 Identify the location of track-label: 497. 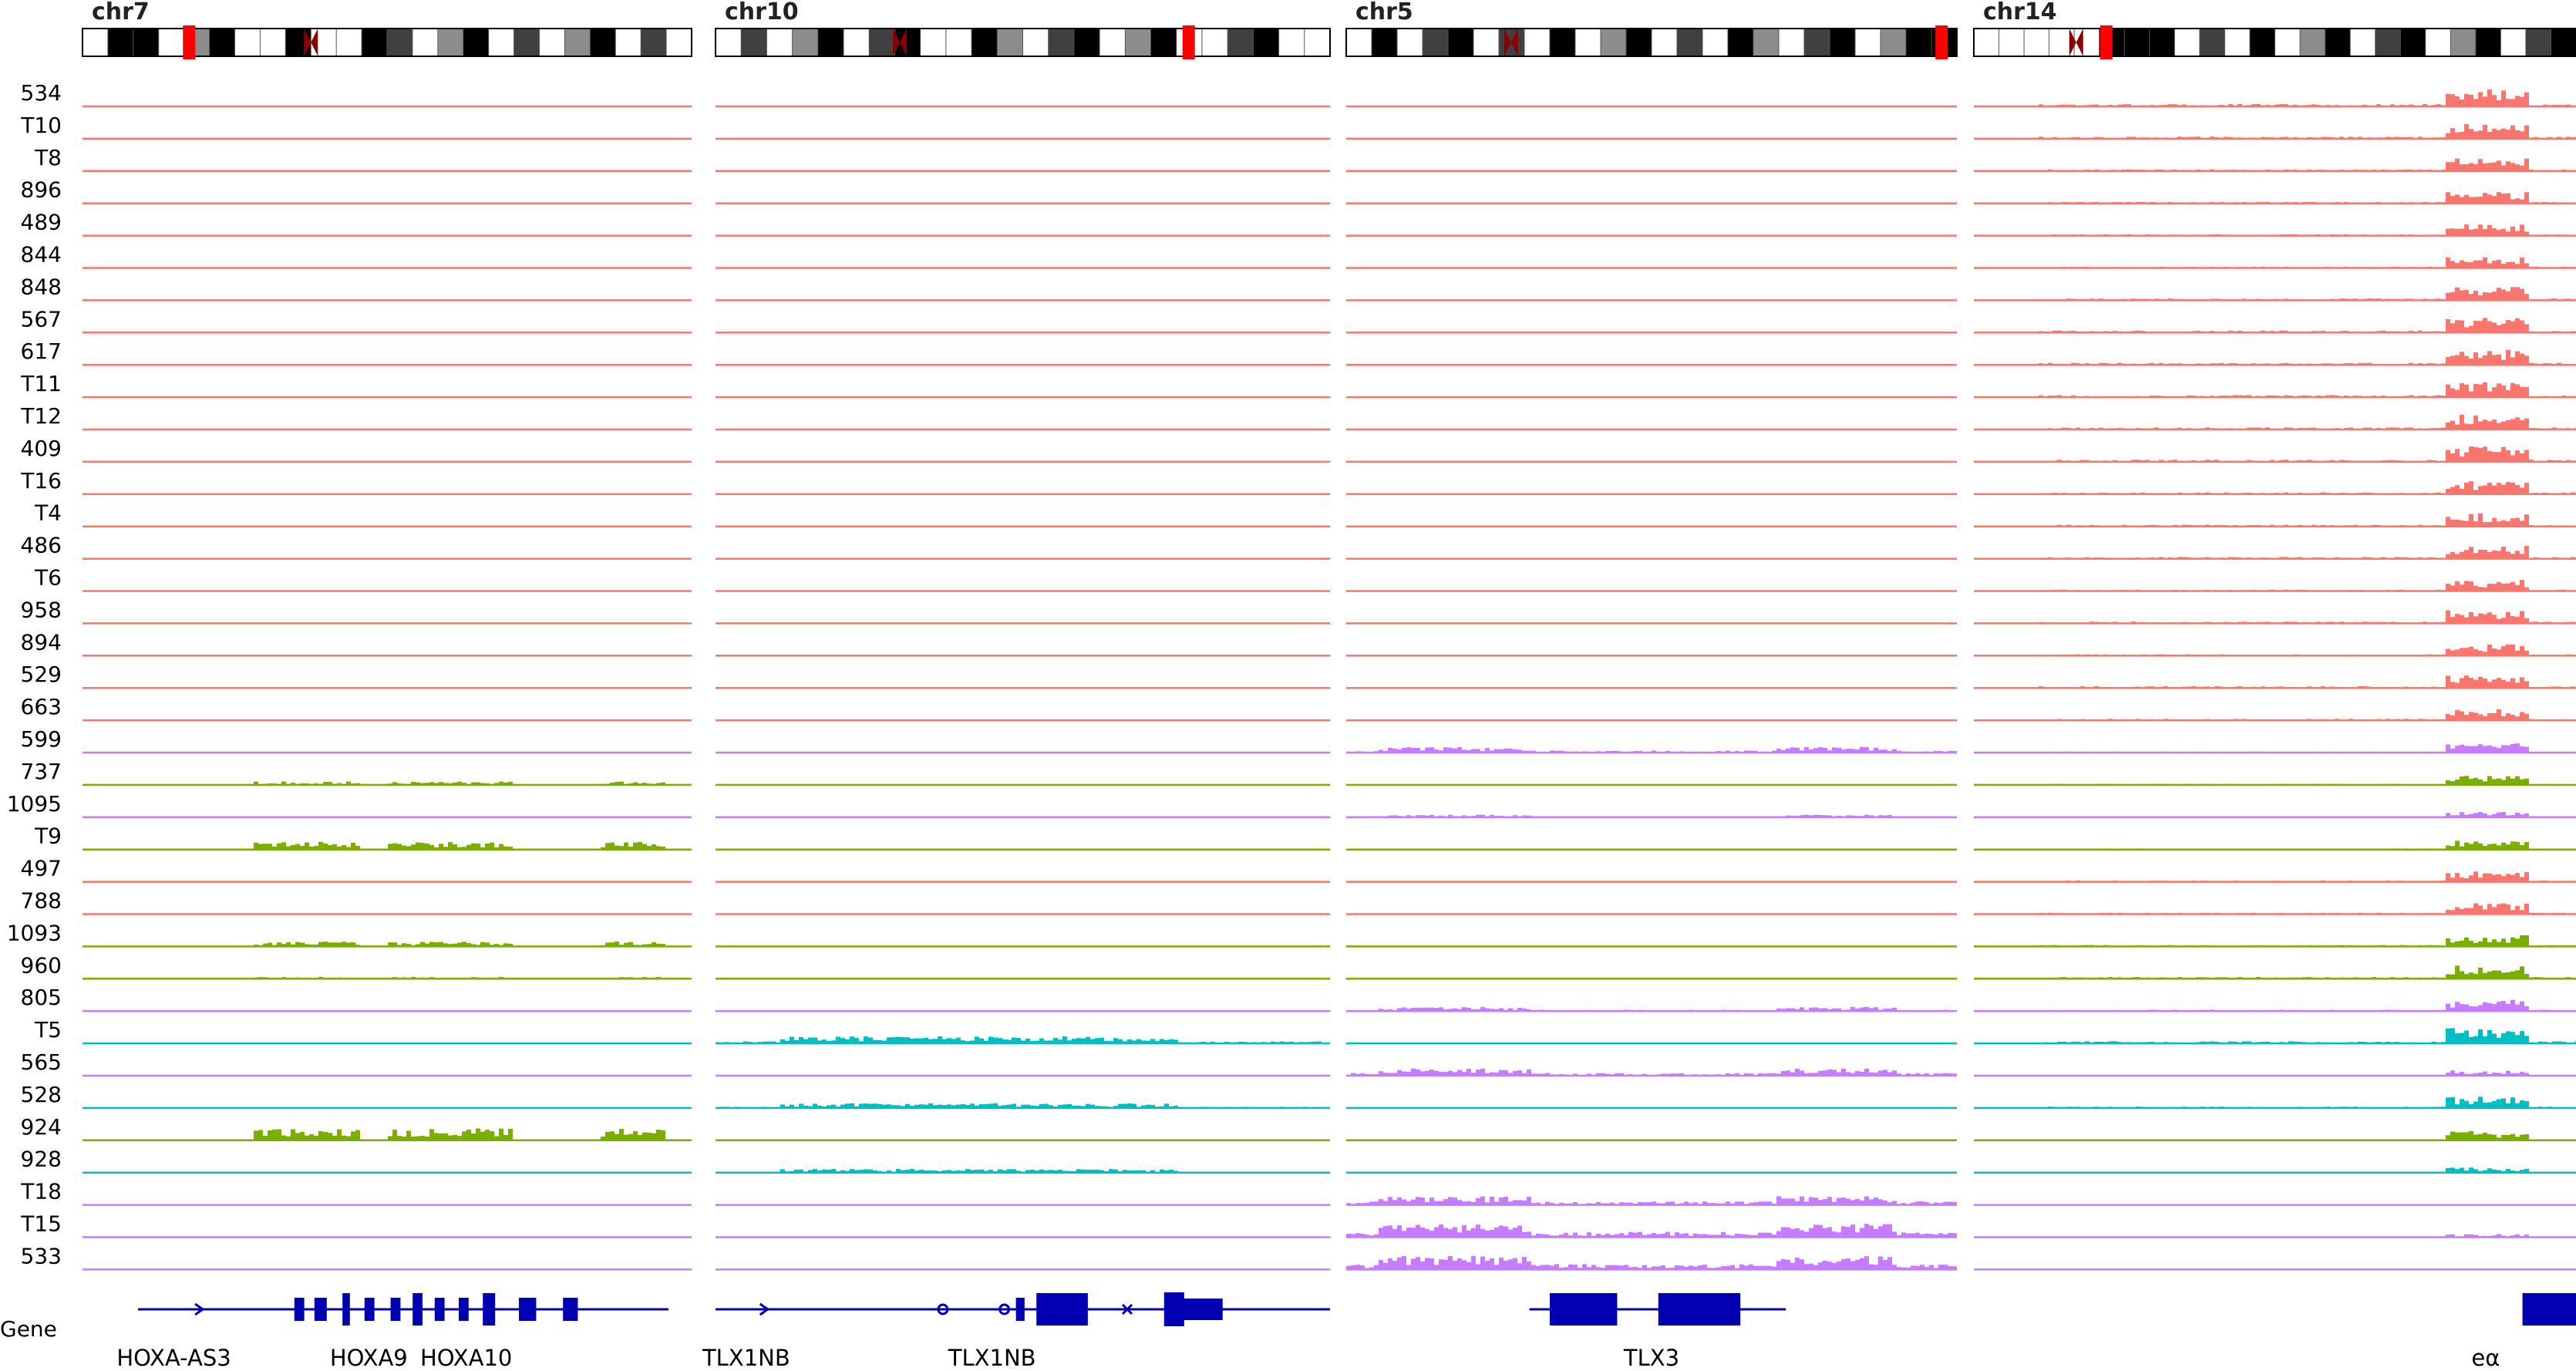
(41, 868).